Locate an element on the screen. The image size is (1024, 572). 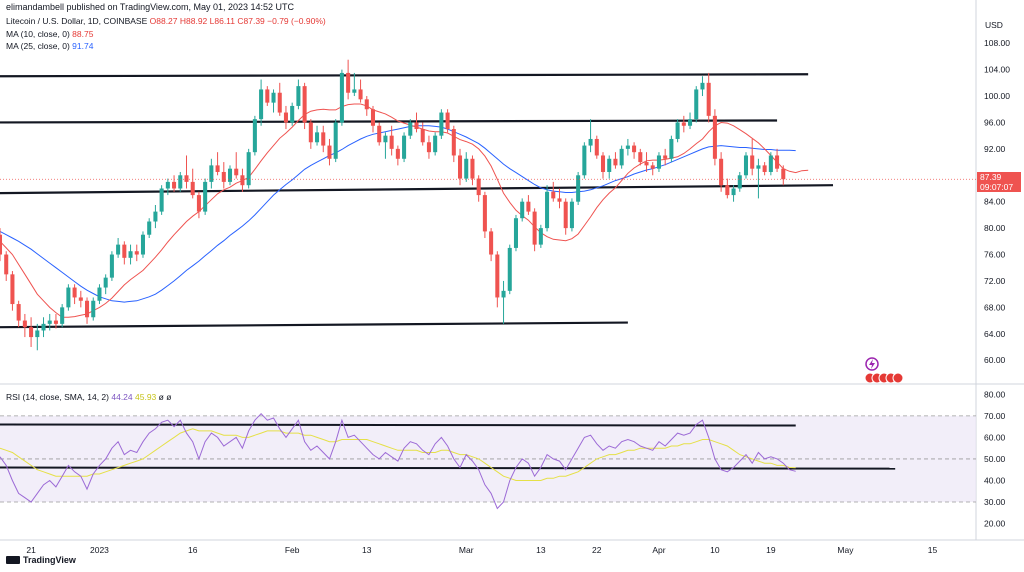
dividend-flag-icon is located at coordinates (898, 378).